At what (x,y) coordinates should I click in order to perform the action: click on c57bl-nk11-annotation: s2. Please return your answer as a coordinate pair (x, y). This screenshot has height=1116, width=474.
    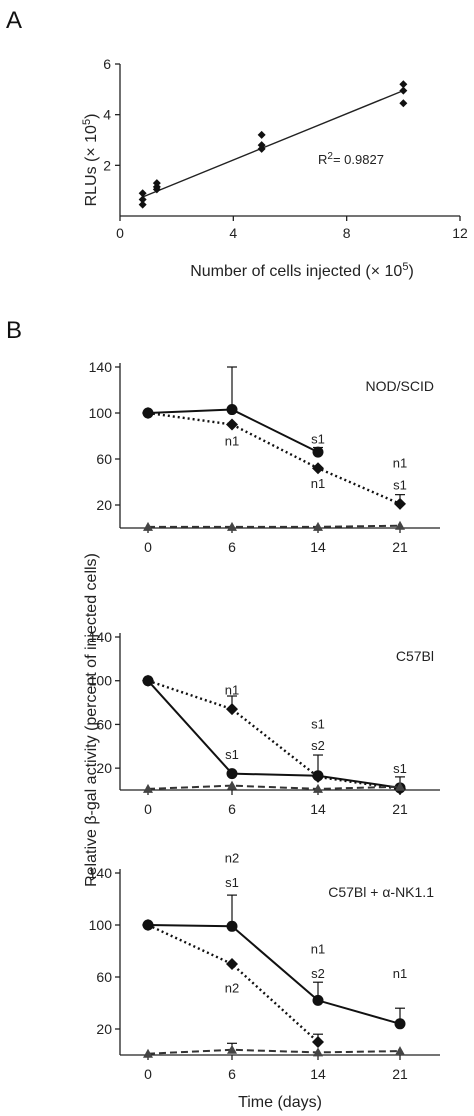
    Looking at the image, I should click on (318, 973).